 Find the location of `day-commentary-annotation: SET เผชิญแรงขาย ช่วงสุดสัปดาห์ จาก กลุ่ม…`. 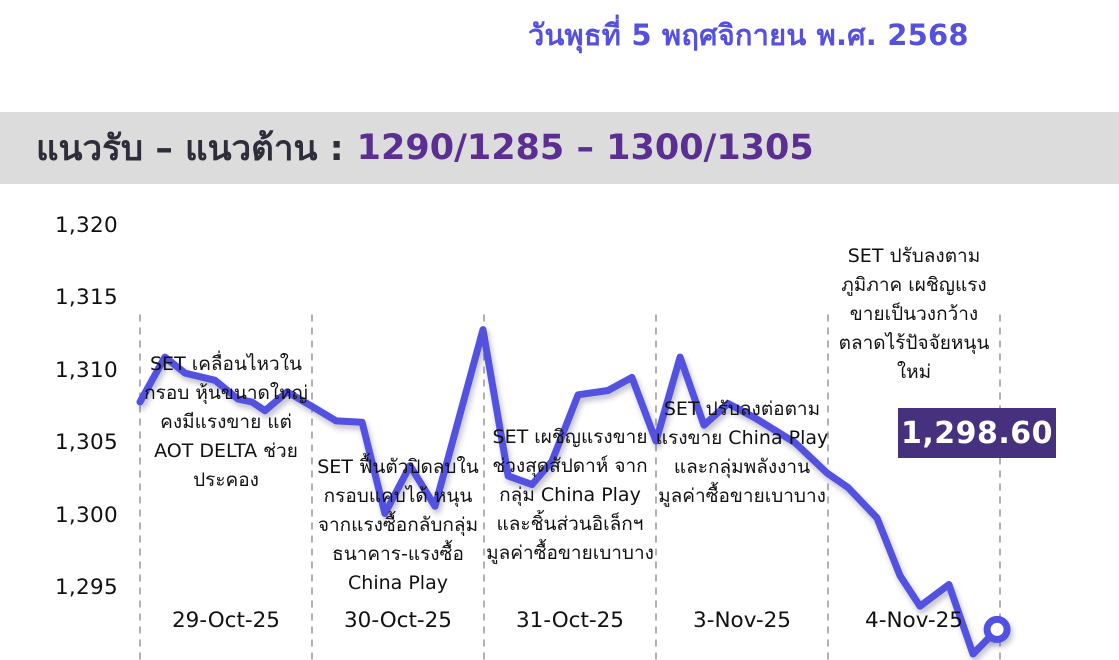

day-commentary-annotation: SET เผชิญแรงขาย ช่วงสุดสัปดาห์ จาก กลุ่ม… is located at coordinates (570, 495).